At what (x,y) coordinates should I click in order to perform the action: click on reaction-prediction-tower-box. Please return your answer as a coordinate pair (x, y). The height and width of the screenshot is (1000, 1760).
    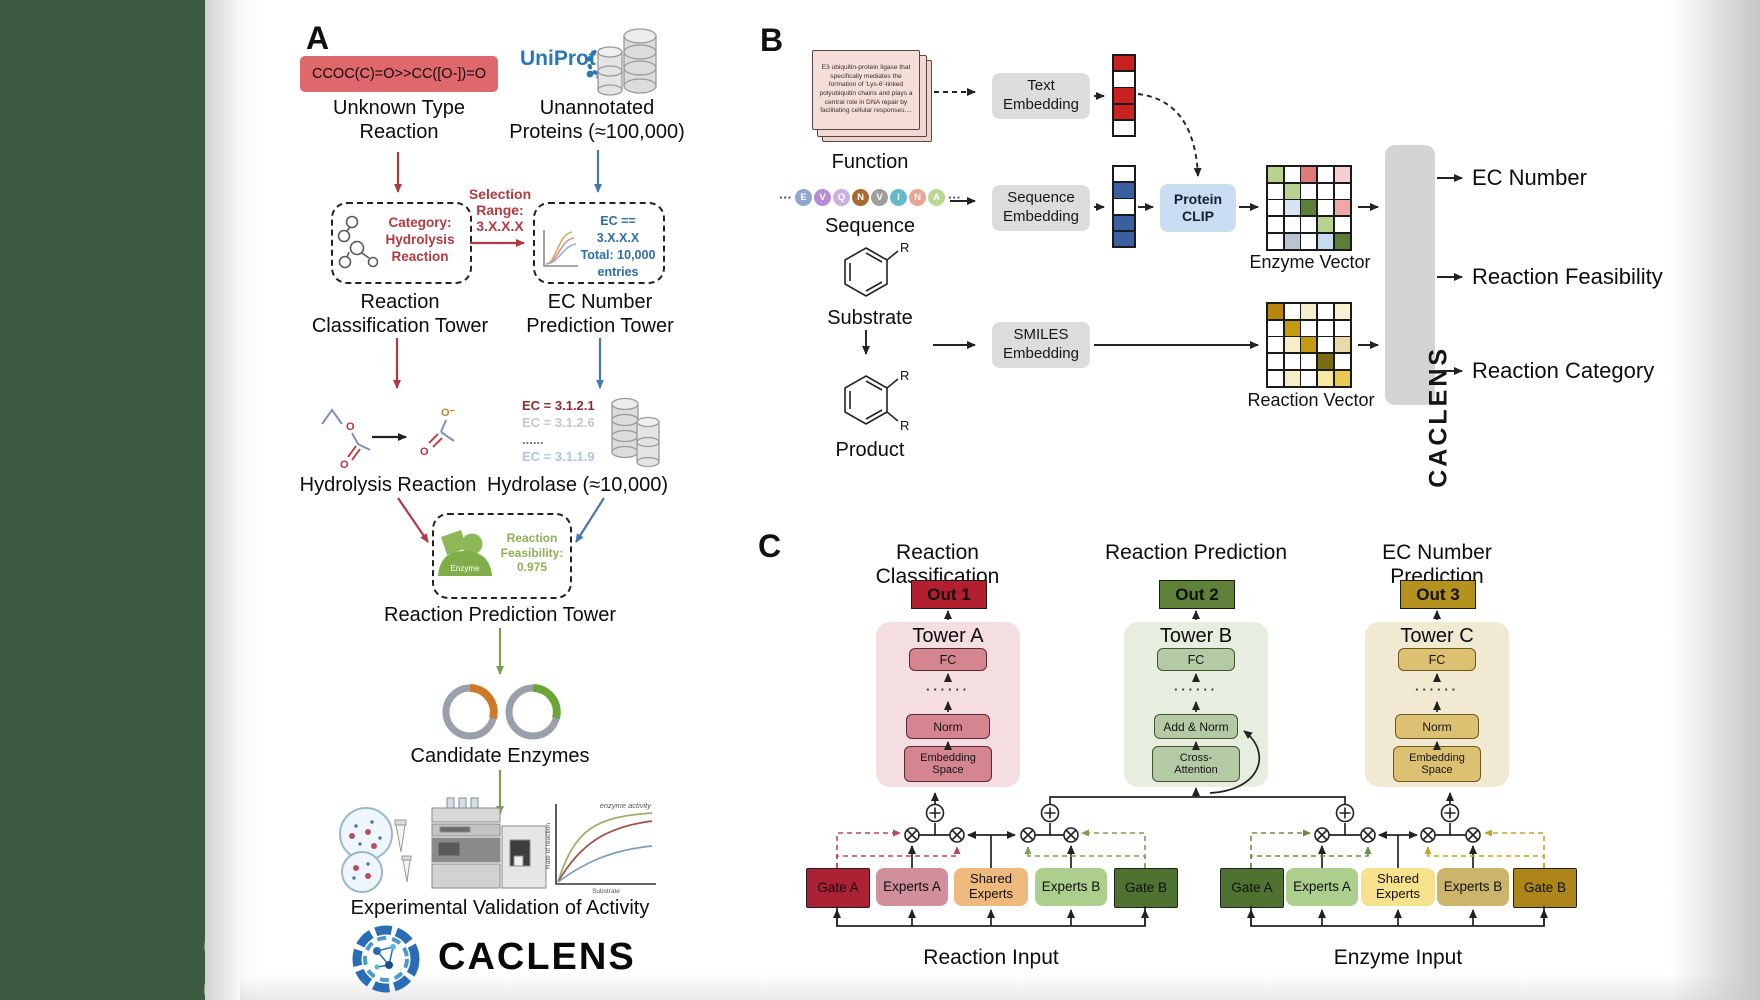
    Looking at the image, I should click on (502, 556).